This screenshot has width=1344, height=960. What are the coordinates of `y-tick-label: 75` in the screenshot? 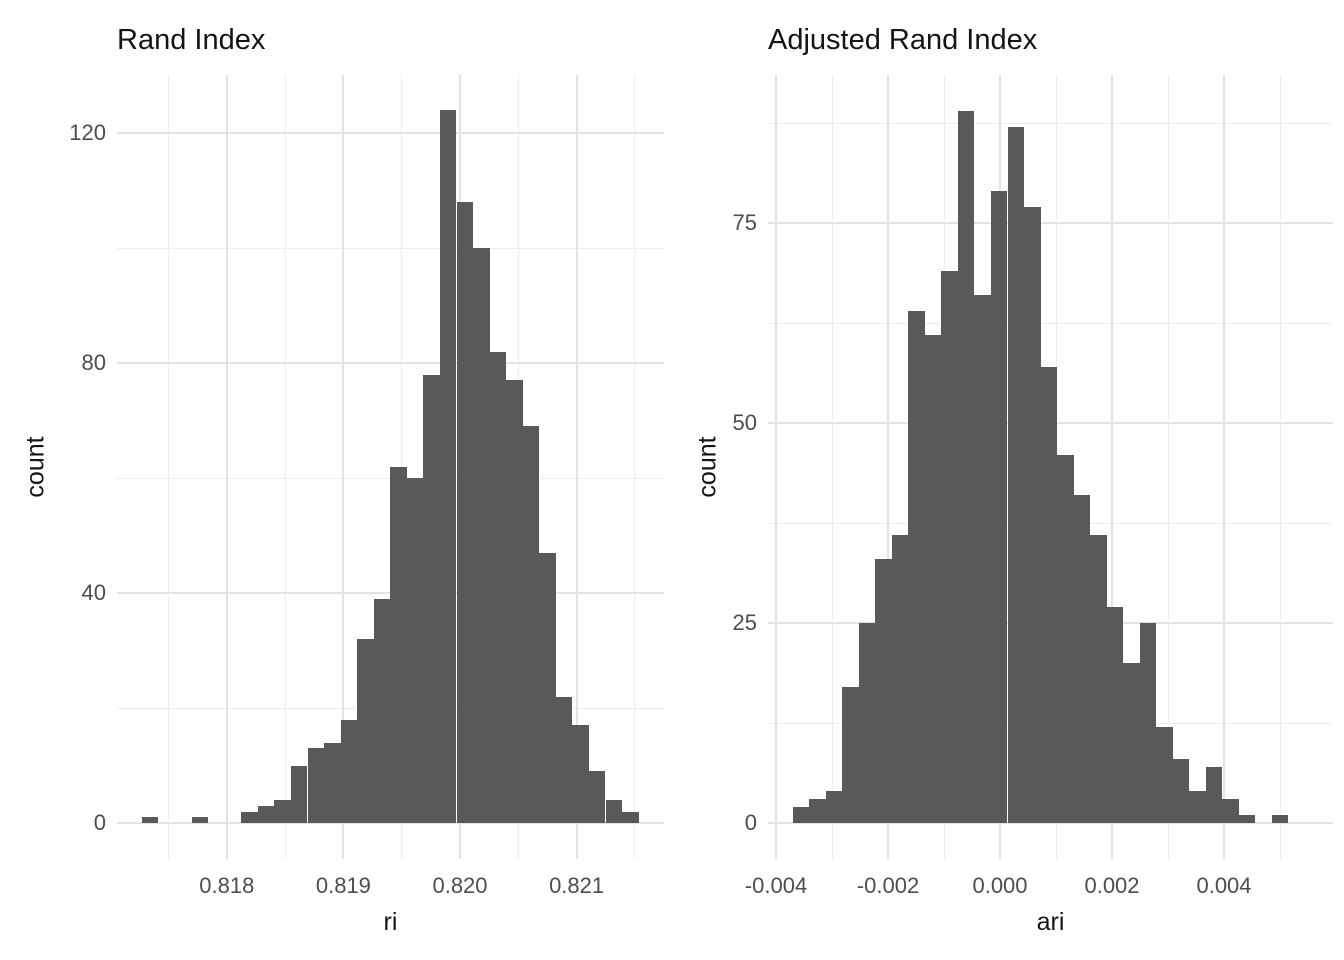 It's located at (744, 223).